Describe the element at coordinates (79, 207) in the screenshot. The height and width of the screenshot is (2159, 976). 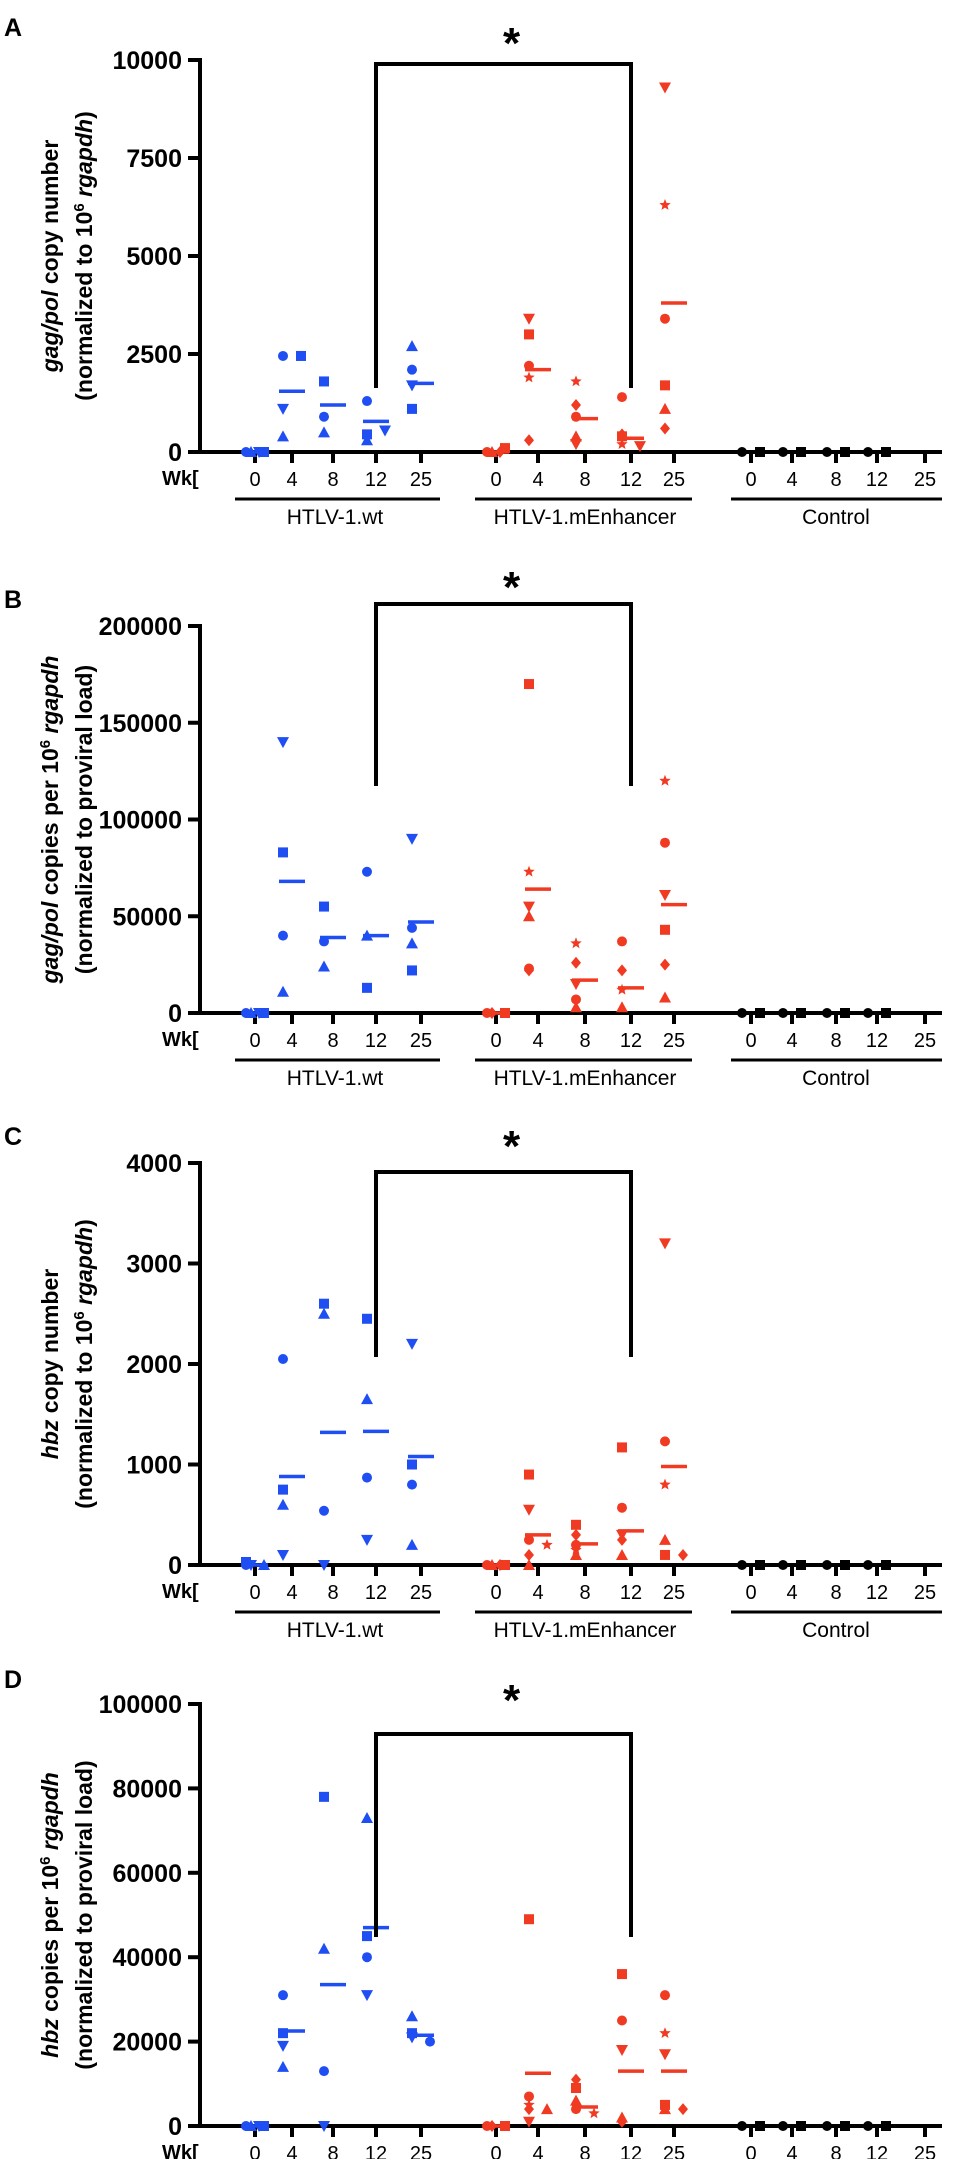
I see `y-axis-title-part: 6` at that location.